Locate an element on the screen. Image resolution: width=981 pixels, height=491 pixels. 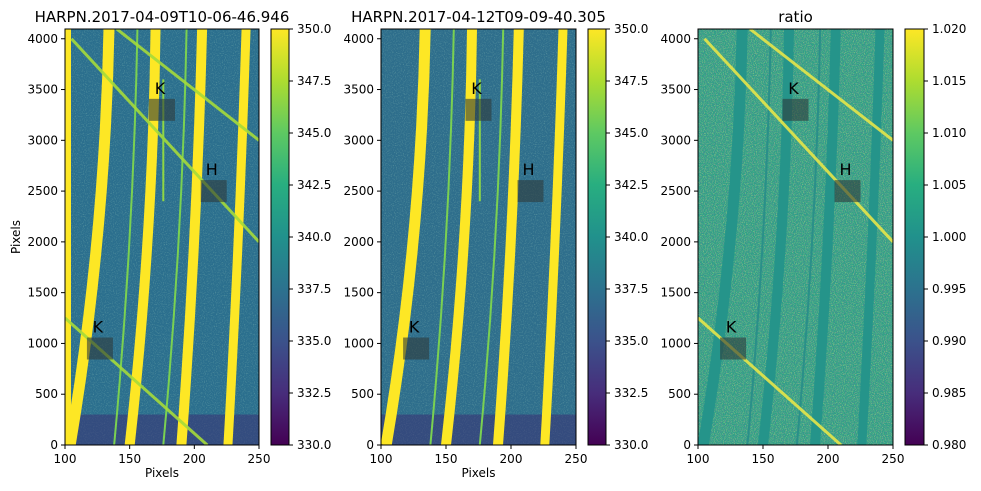
colorbar-tick-label: 1.000 is located at coordinates (949, 237).